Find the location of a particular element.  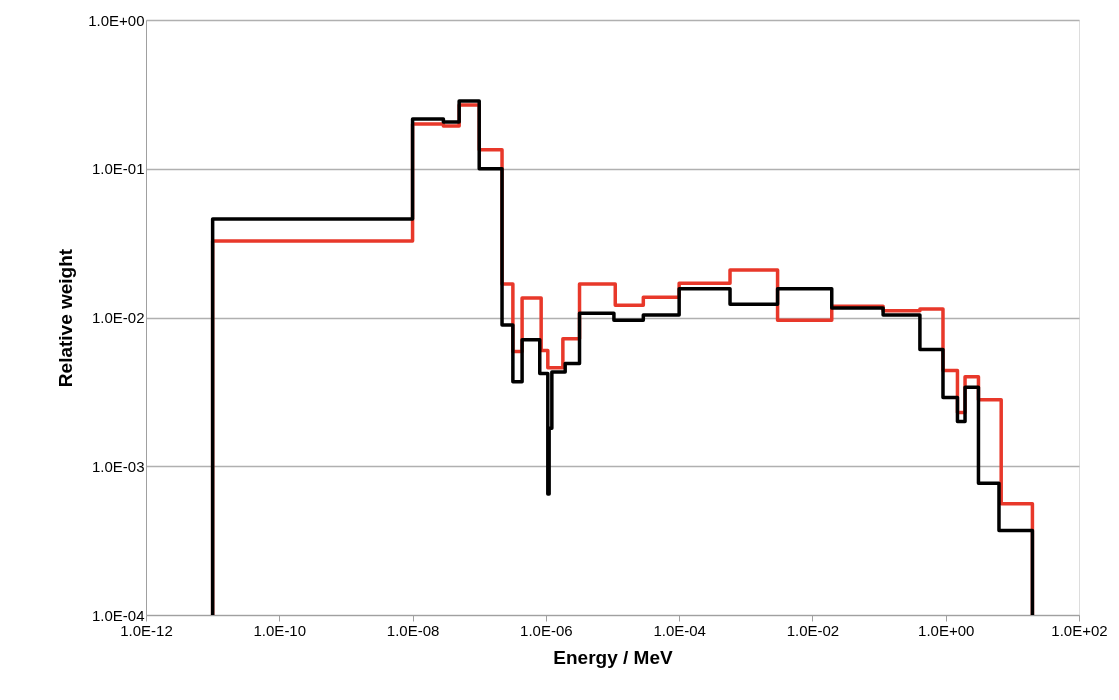

x-tick-label: 1.0E-06 is located at coordinates (546, 630).